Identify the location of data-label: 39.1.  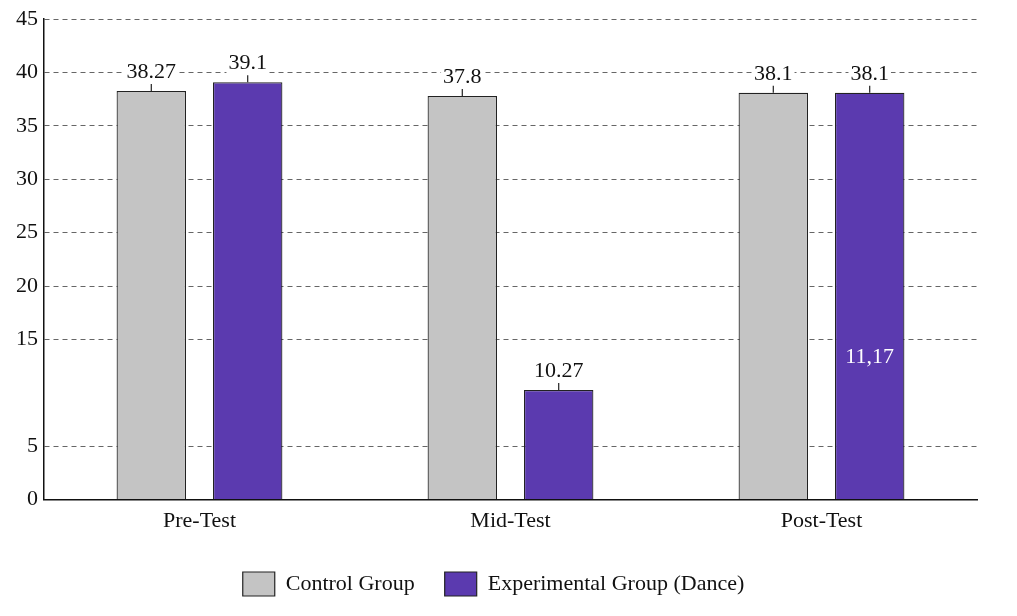
(247, 61).